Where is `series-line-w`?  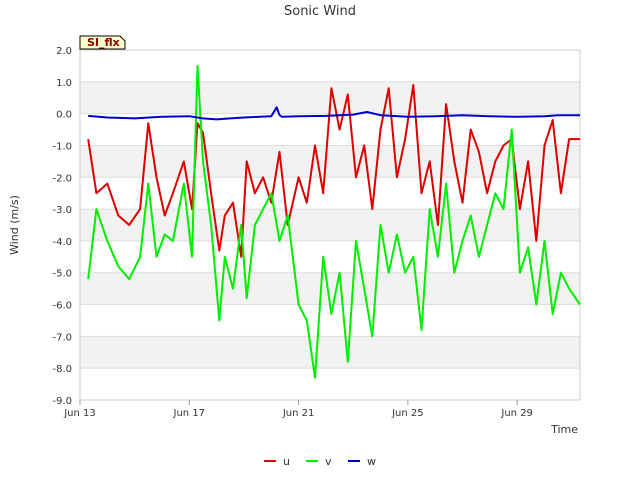
series-line-w is located at coordinates (334, 113).